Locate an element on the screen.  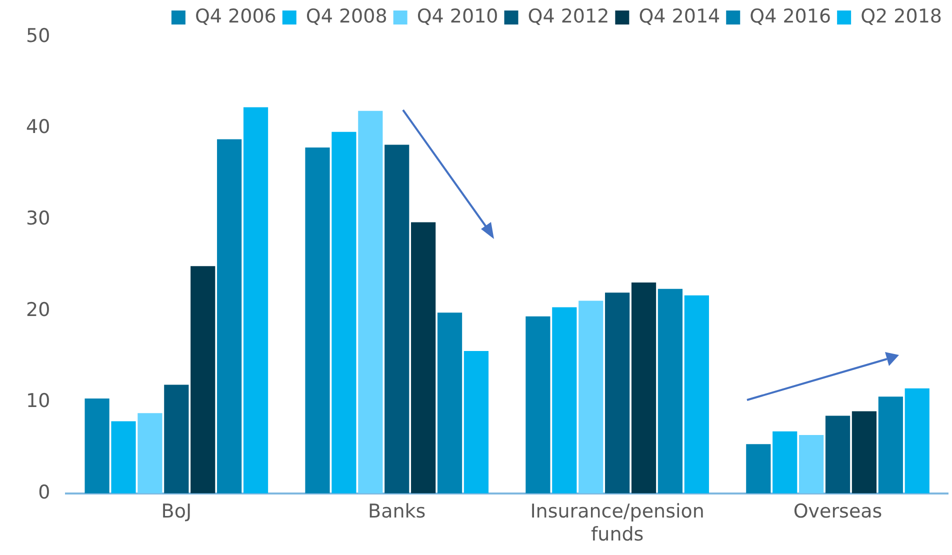
legend-label: Q4 2008 is located at coordinates (347, 16).